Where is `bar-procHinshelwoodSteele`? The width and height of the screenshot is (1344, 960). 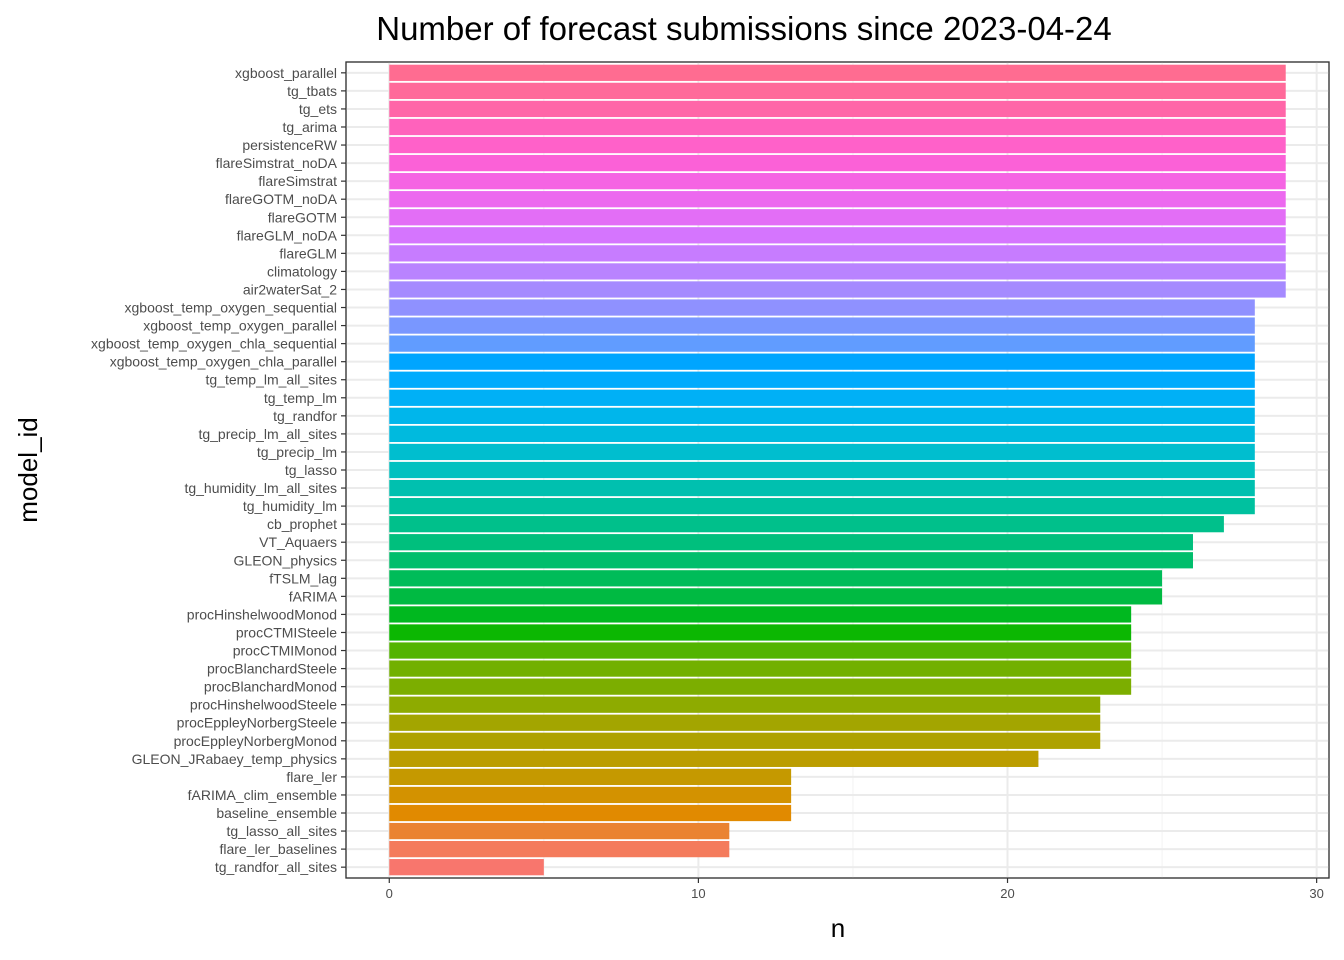
bar-procHinshelwoodSteele is located at coordinates (745, 704).